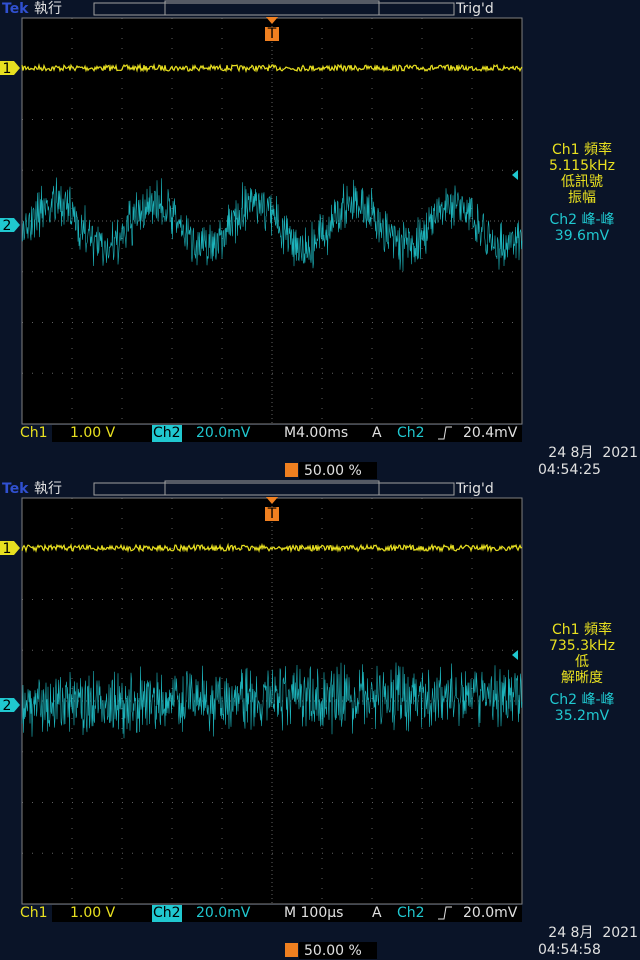 The image size is (640, 960). I want to click on ch2-measurement: 35.2mV, so click(582, 716).